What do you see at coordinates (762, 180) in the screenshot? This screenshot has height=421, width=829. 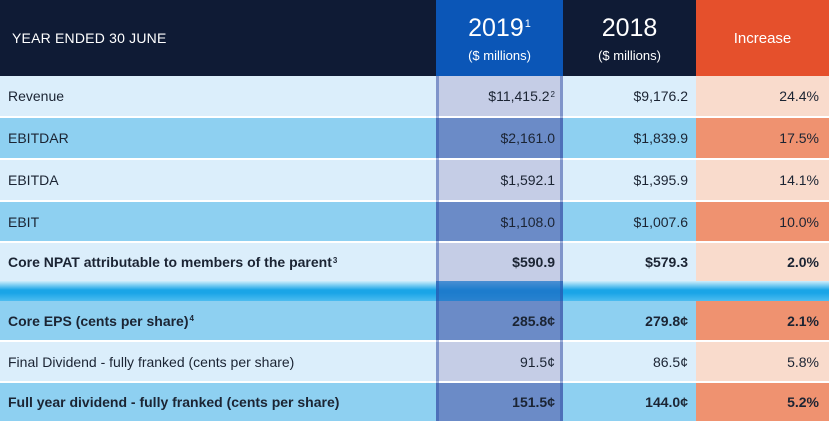 I see `row-increase: 14.1%` at bounding box center [762, 180].